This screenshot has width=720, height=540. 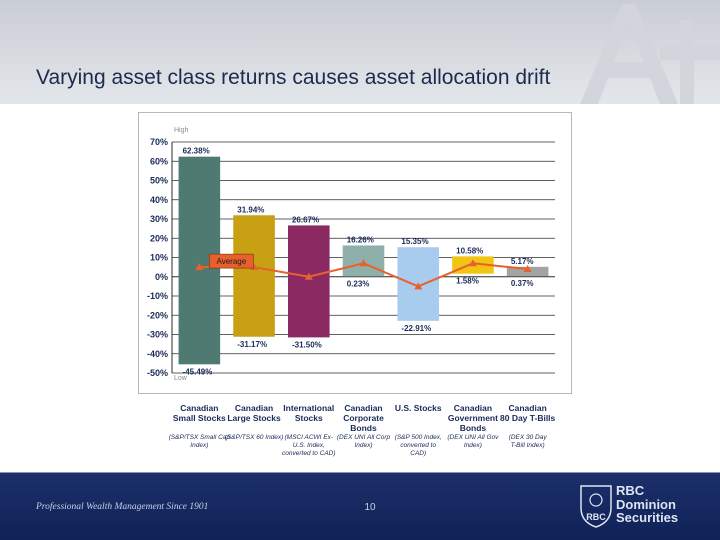 I want to click on category-index-label: (S&P/TSX Small Cap Index), so click(x=199, y=441).